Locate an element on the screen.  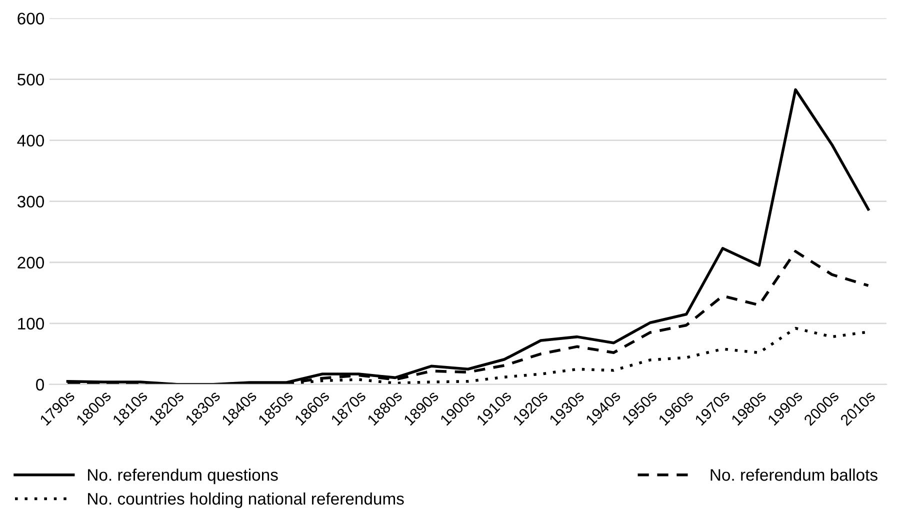
y-tick-label: 300 is located at coordinates (30, 202).